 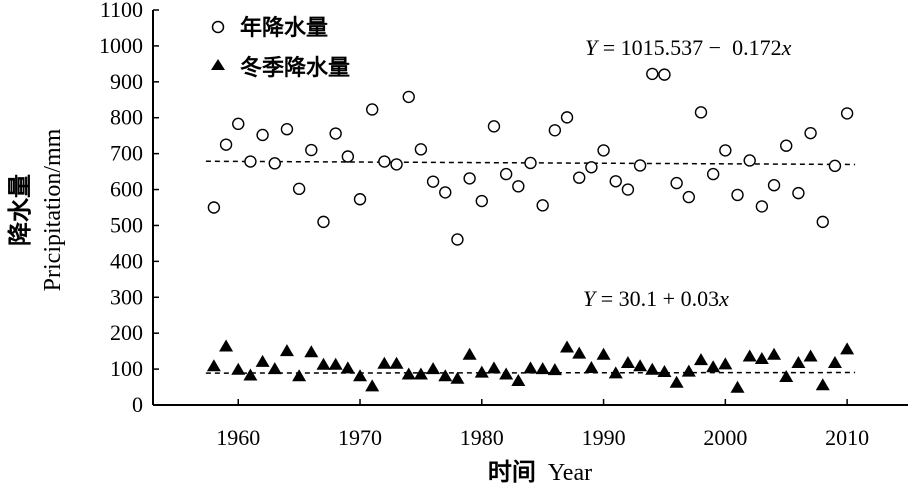 I want to click on y-tick-label: 800, so click(x=126, y=117).